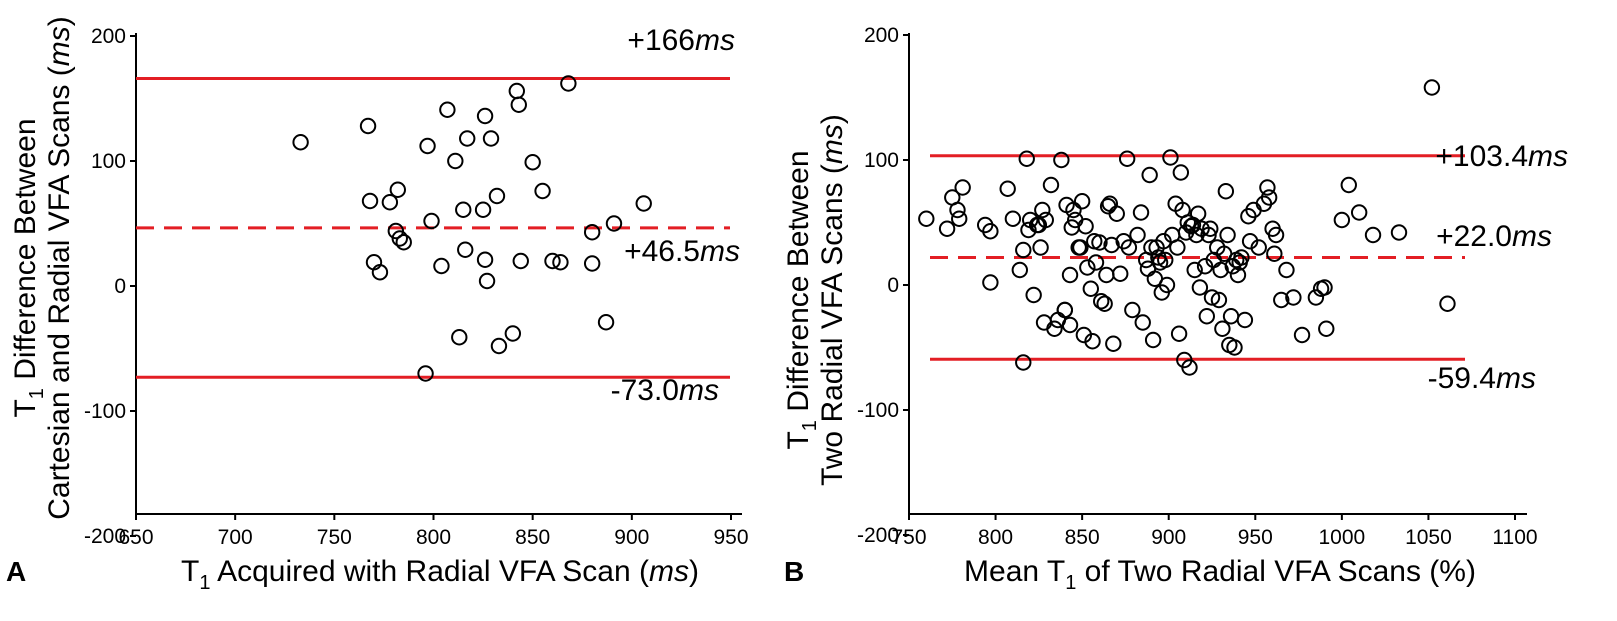 The height and width of the screenshot is (621, 1617). Describe the element at coordinates (1494, 236) in the screenshot. I see `panel-b-mean-bias-label: +22.0ms` at that location.